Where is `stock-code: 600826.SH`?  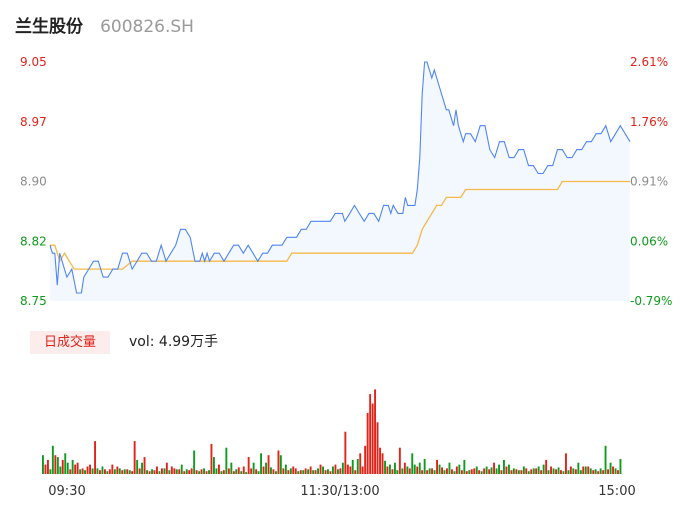 stock-code: 600826.SH is located at coordinates (147, 27).